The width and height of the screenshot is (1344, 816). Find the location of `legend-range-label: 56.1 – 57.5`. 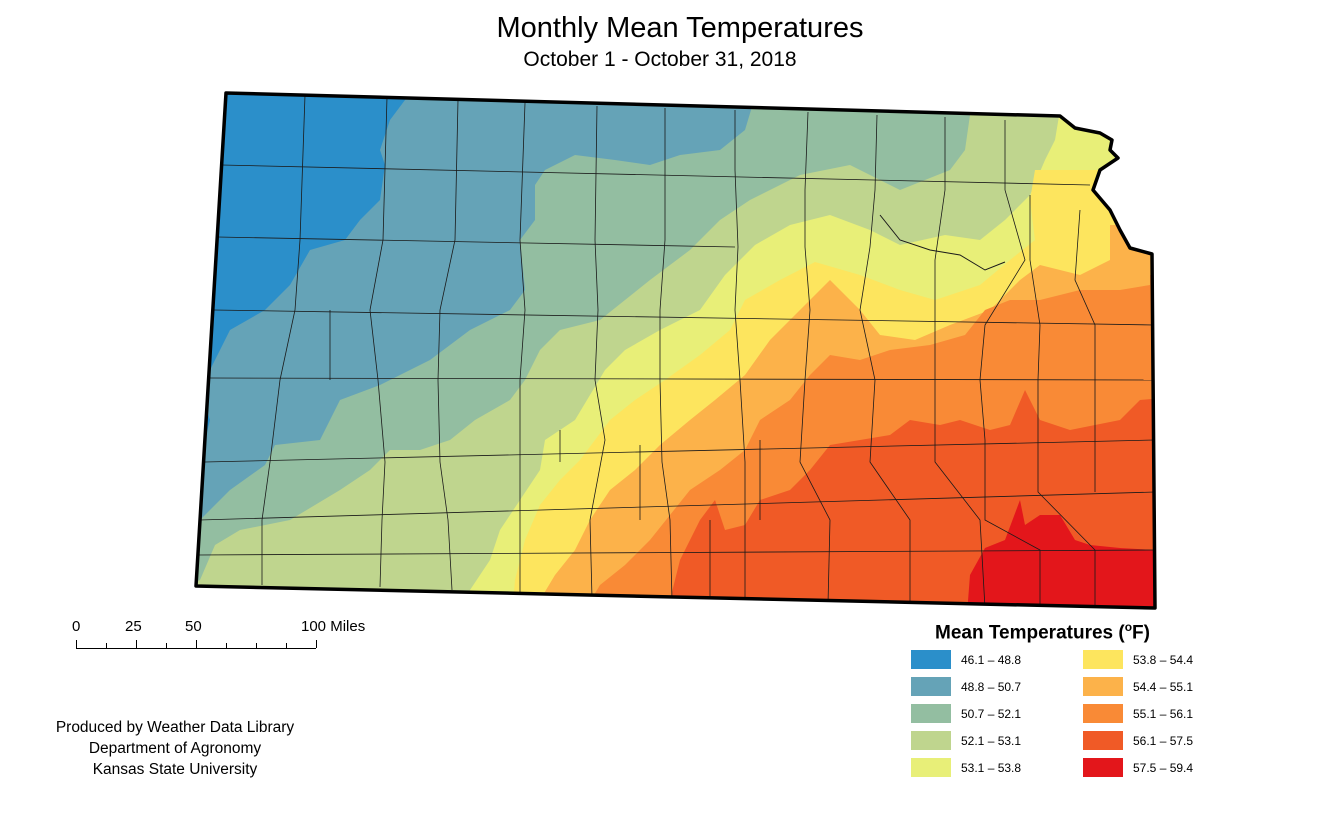

legend-range-label: 56.1 – 57.5 is located at coordinates (1163, 741).